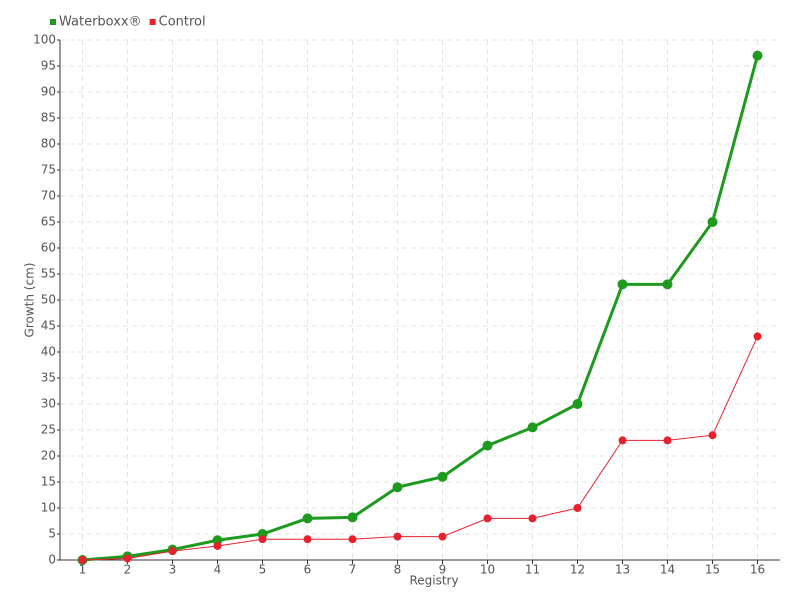  I want to click on y-tick-label: 100, so click(44, 40).